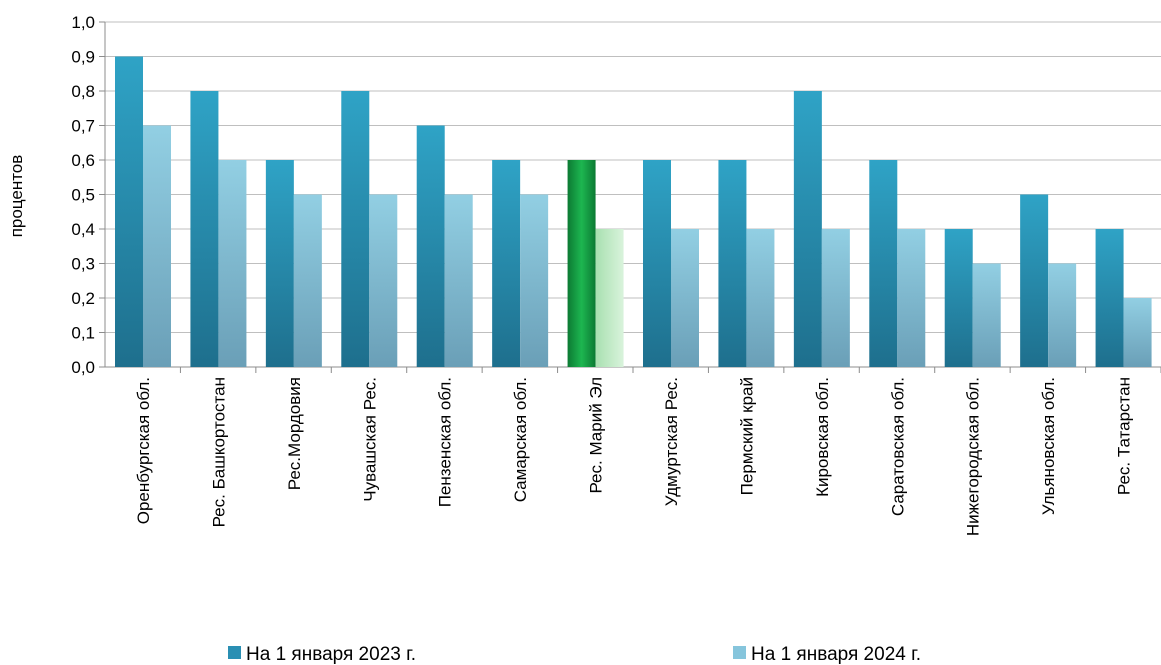  I want to click on category-label: Саратовская обл., so click(897, 446).